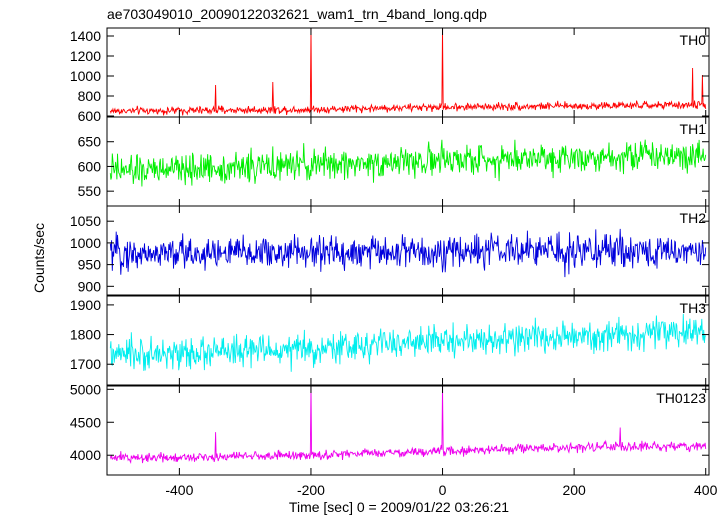  I want to click on y-tick-label: 4000, so click(85, 455).